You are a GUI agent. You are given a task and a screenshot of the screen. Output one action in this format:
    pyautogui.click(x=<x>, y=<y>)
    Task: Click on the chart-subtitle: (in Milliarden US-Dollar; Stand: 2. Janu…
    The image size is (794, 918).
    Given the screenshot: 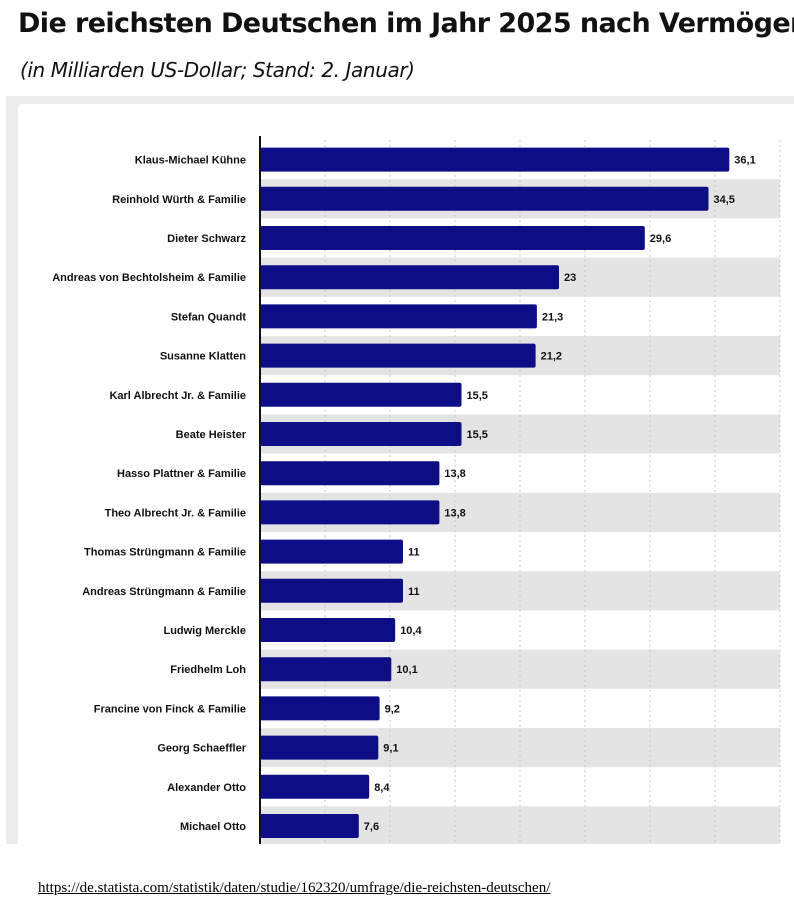 What is the action you would take?
    pyautogui.click(x=217, y=70)
    